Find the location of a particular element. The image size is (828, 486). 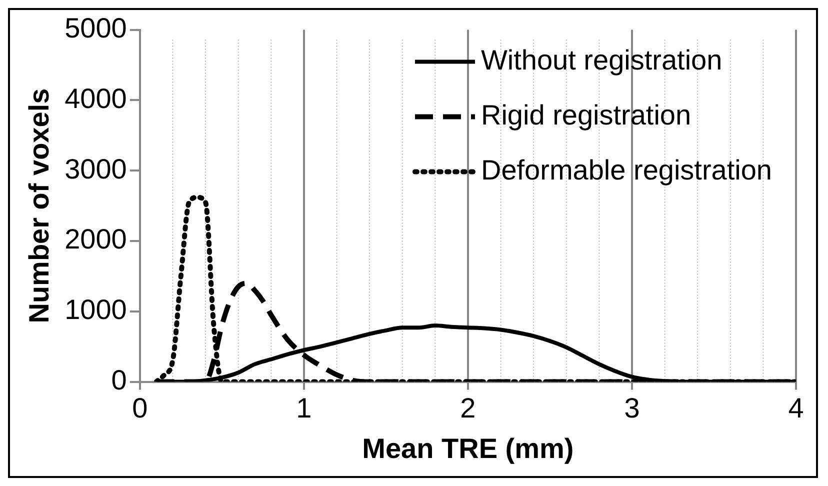

y-tick-label: 0 is located at coordinates (119, 380).